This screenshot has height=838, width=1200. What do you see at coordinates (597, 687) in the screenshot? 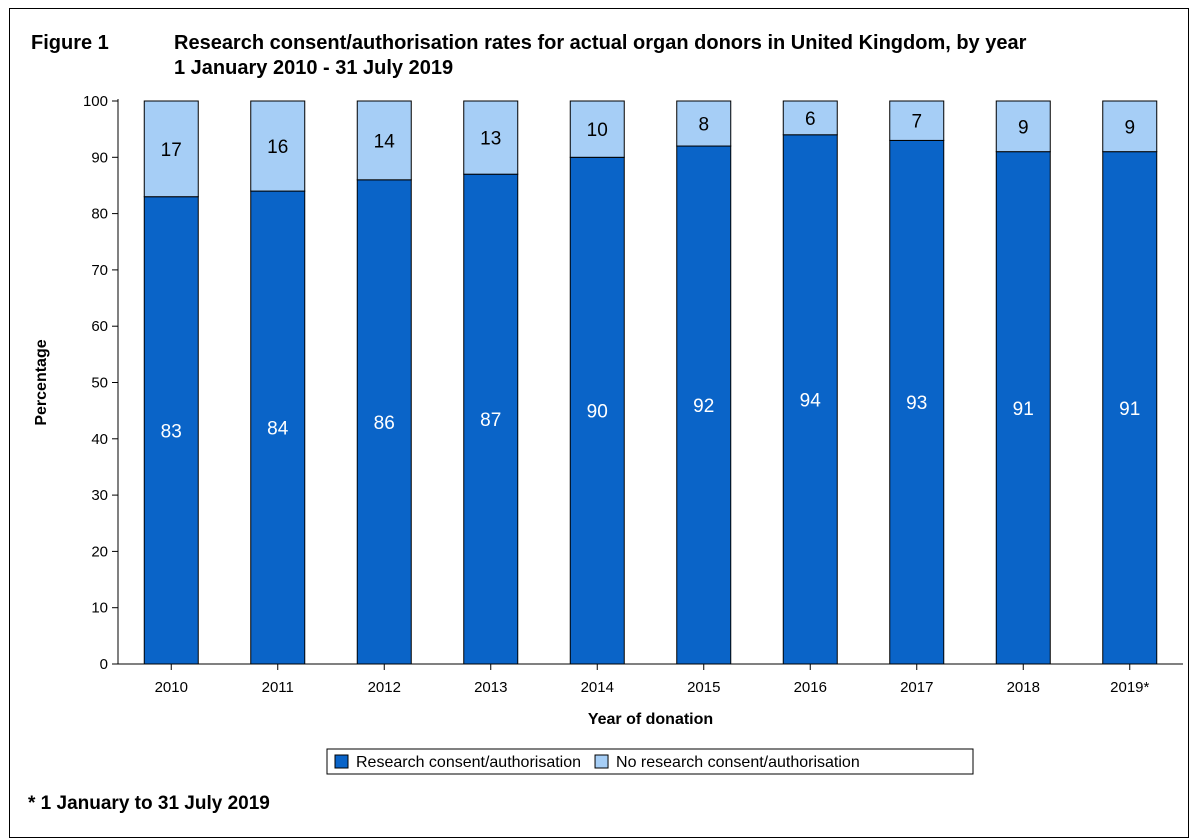
I see `x-tick-label: 2014` at bounding box center [597, 687].